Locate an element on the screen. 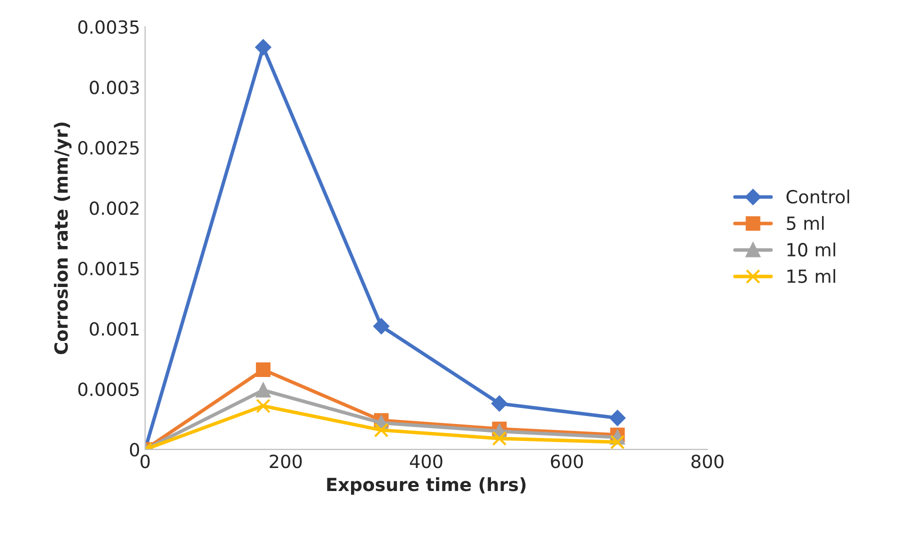 The image size is (907, 535). x-axis-title: Exposure time (hrs) is located at coordinates (426, 486).